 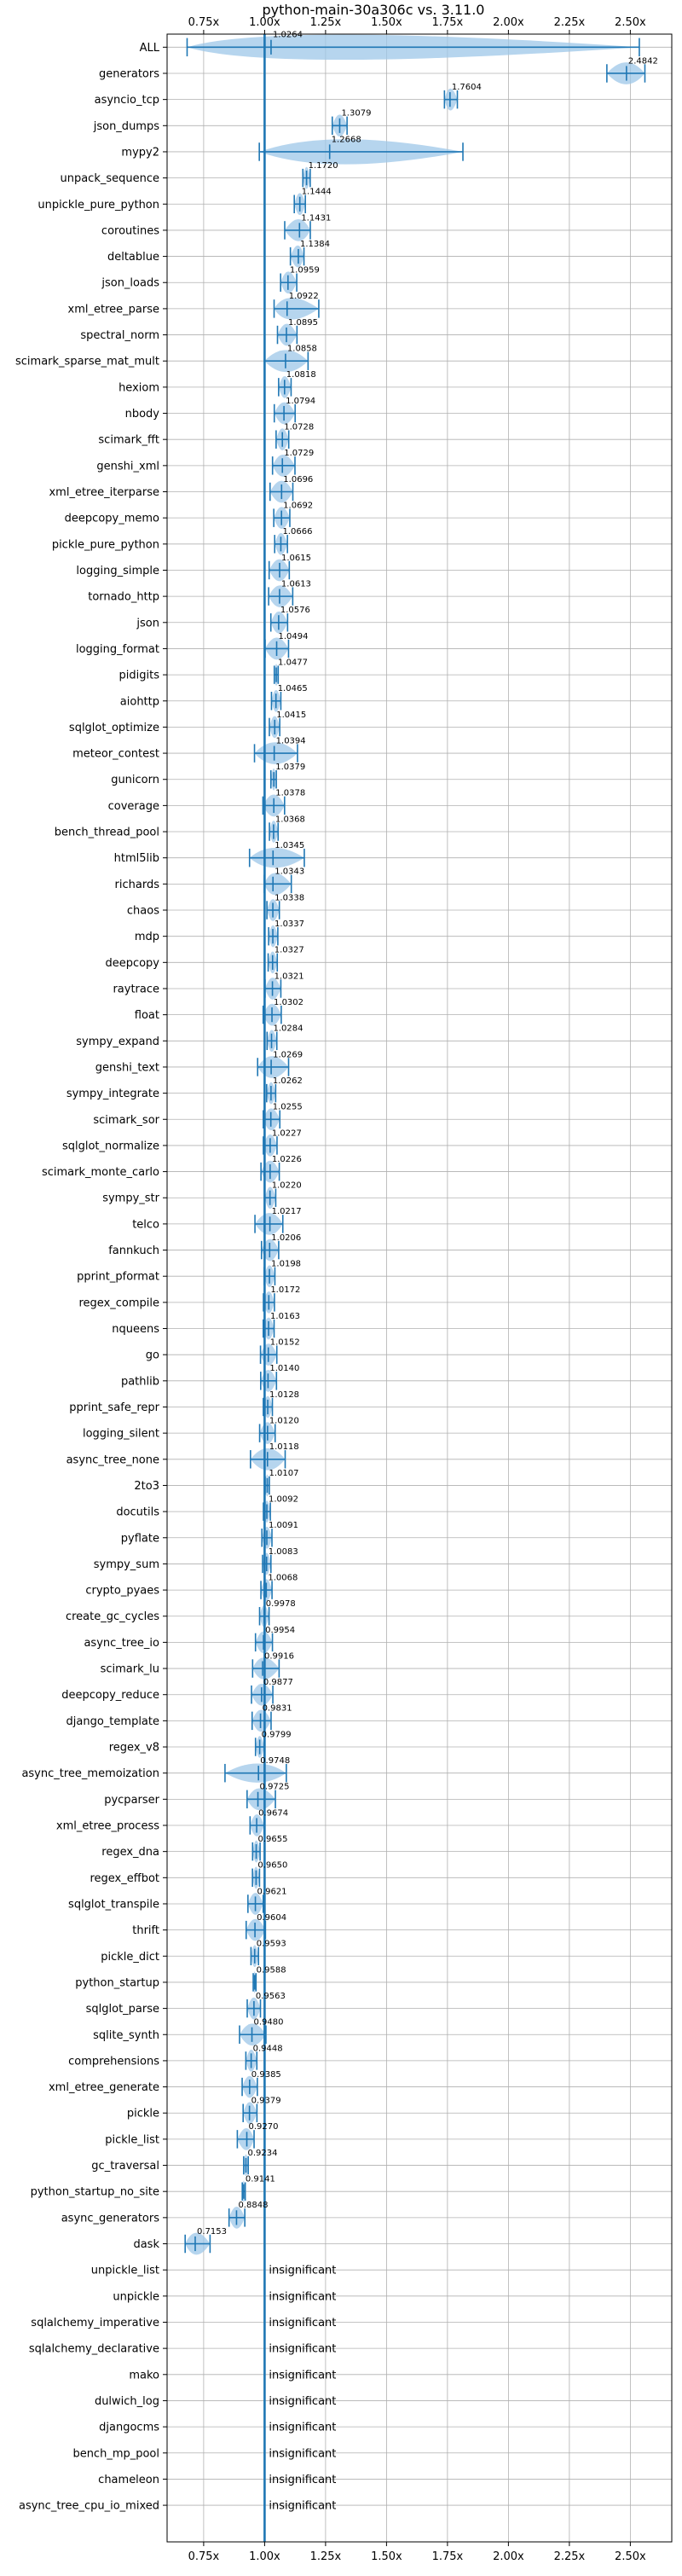 What do you see at coordinates (283, 1473) in the screenshot?
I see `value-label: 1.0107` at bounding box center [283, 1473].